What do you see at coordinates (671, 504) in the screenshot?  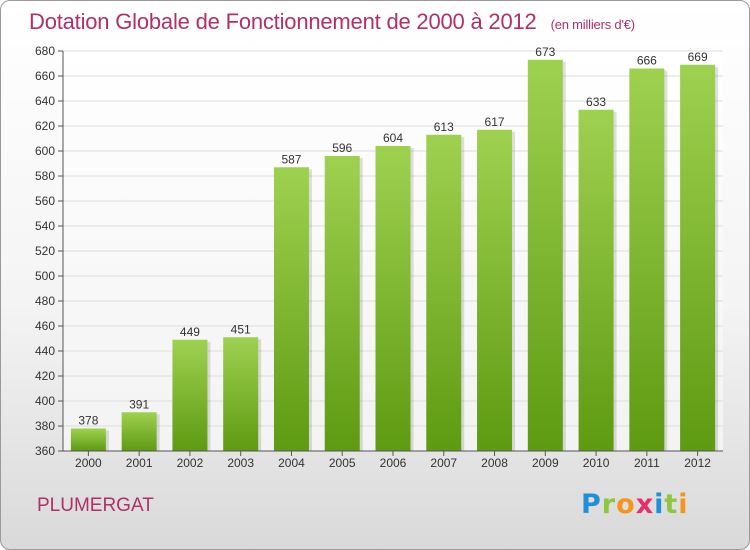 I see `logo-letter: t` at bounding box center [671, 504].